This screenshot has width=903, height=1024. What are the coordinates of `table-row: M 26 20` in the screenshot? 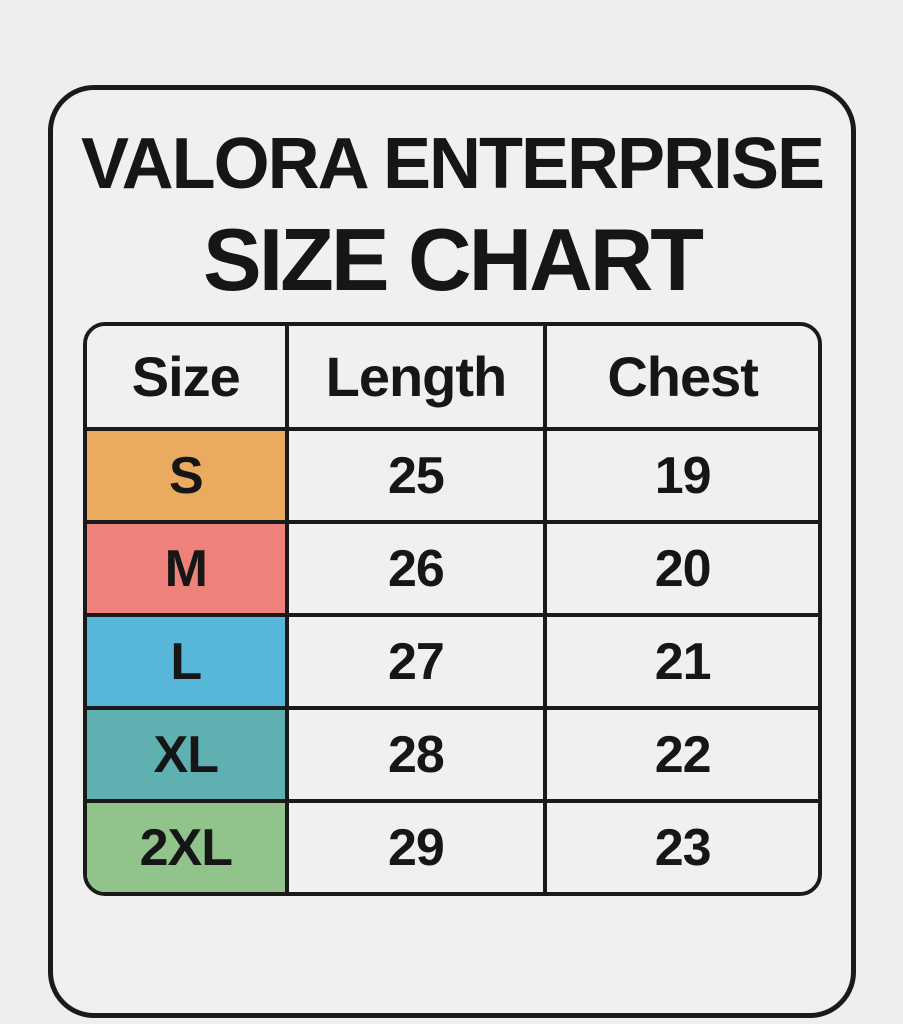 It's located at (452, 569).